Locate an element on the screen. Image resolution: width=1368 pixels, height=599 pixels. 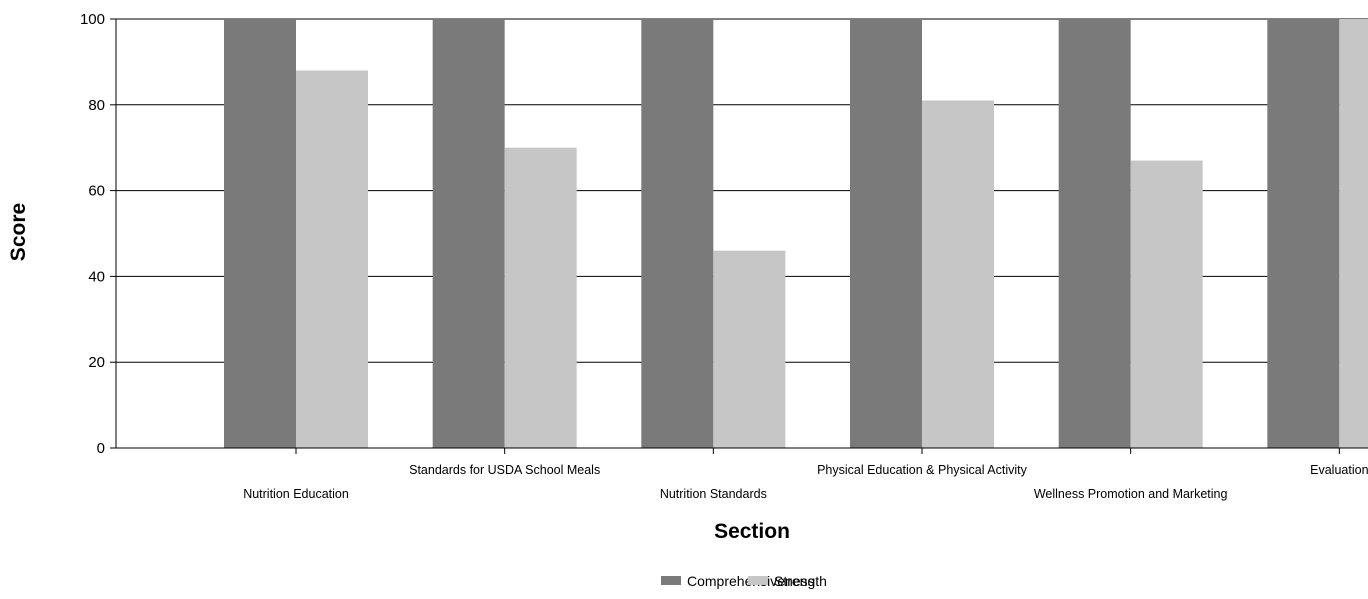
x-category-label: Nutrition Standards is located at coordinates (713, 494).